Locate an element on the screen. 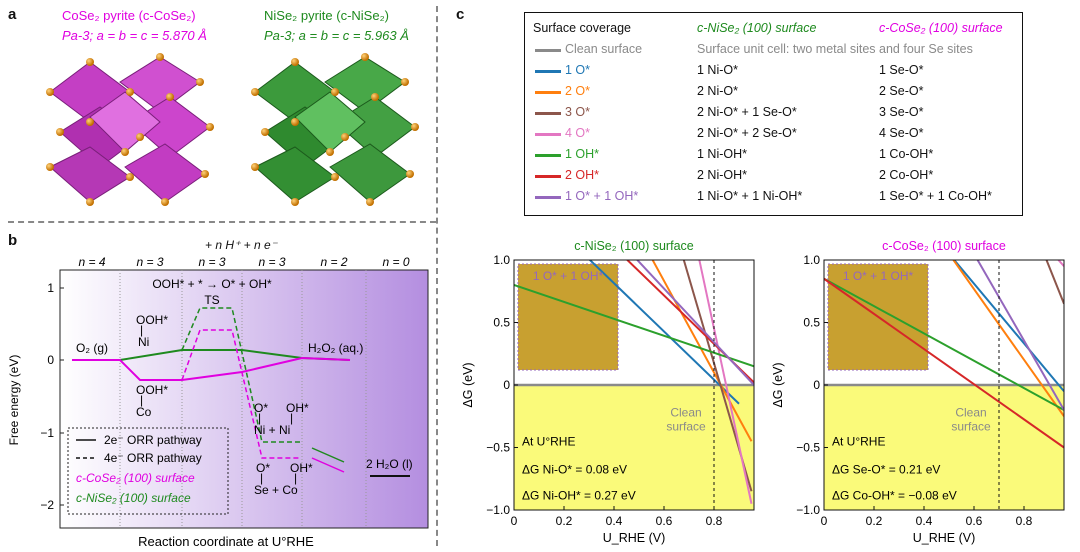 This screenshot has width=1080, height=552. clean-label-2: surface is located at coordinates (971, 426).